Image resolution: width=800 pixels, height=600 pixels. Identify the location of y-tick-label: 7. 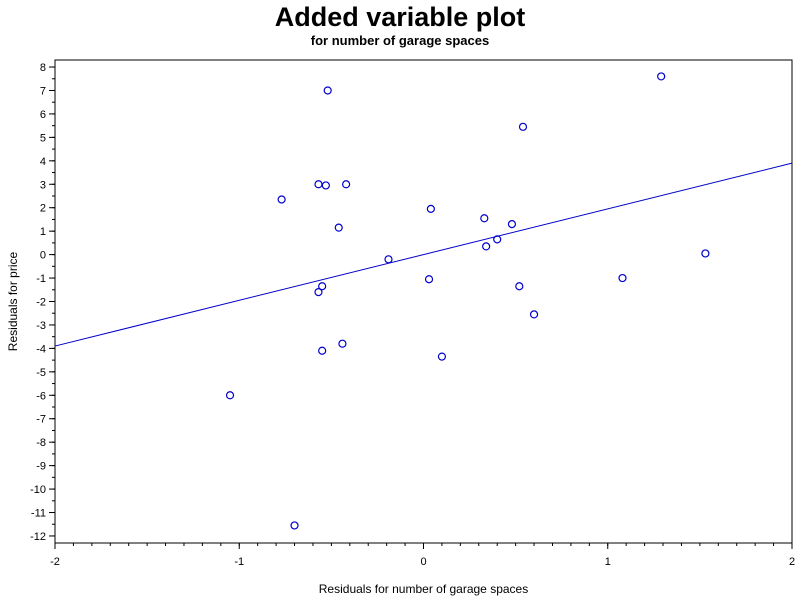
(43, 91).